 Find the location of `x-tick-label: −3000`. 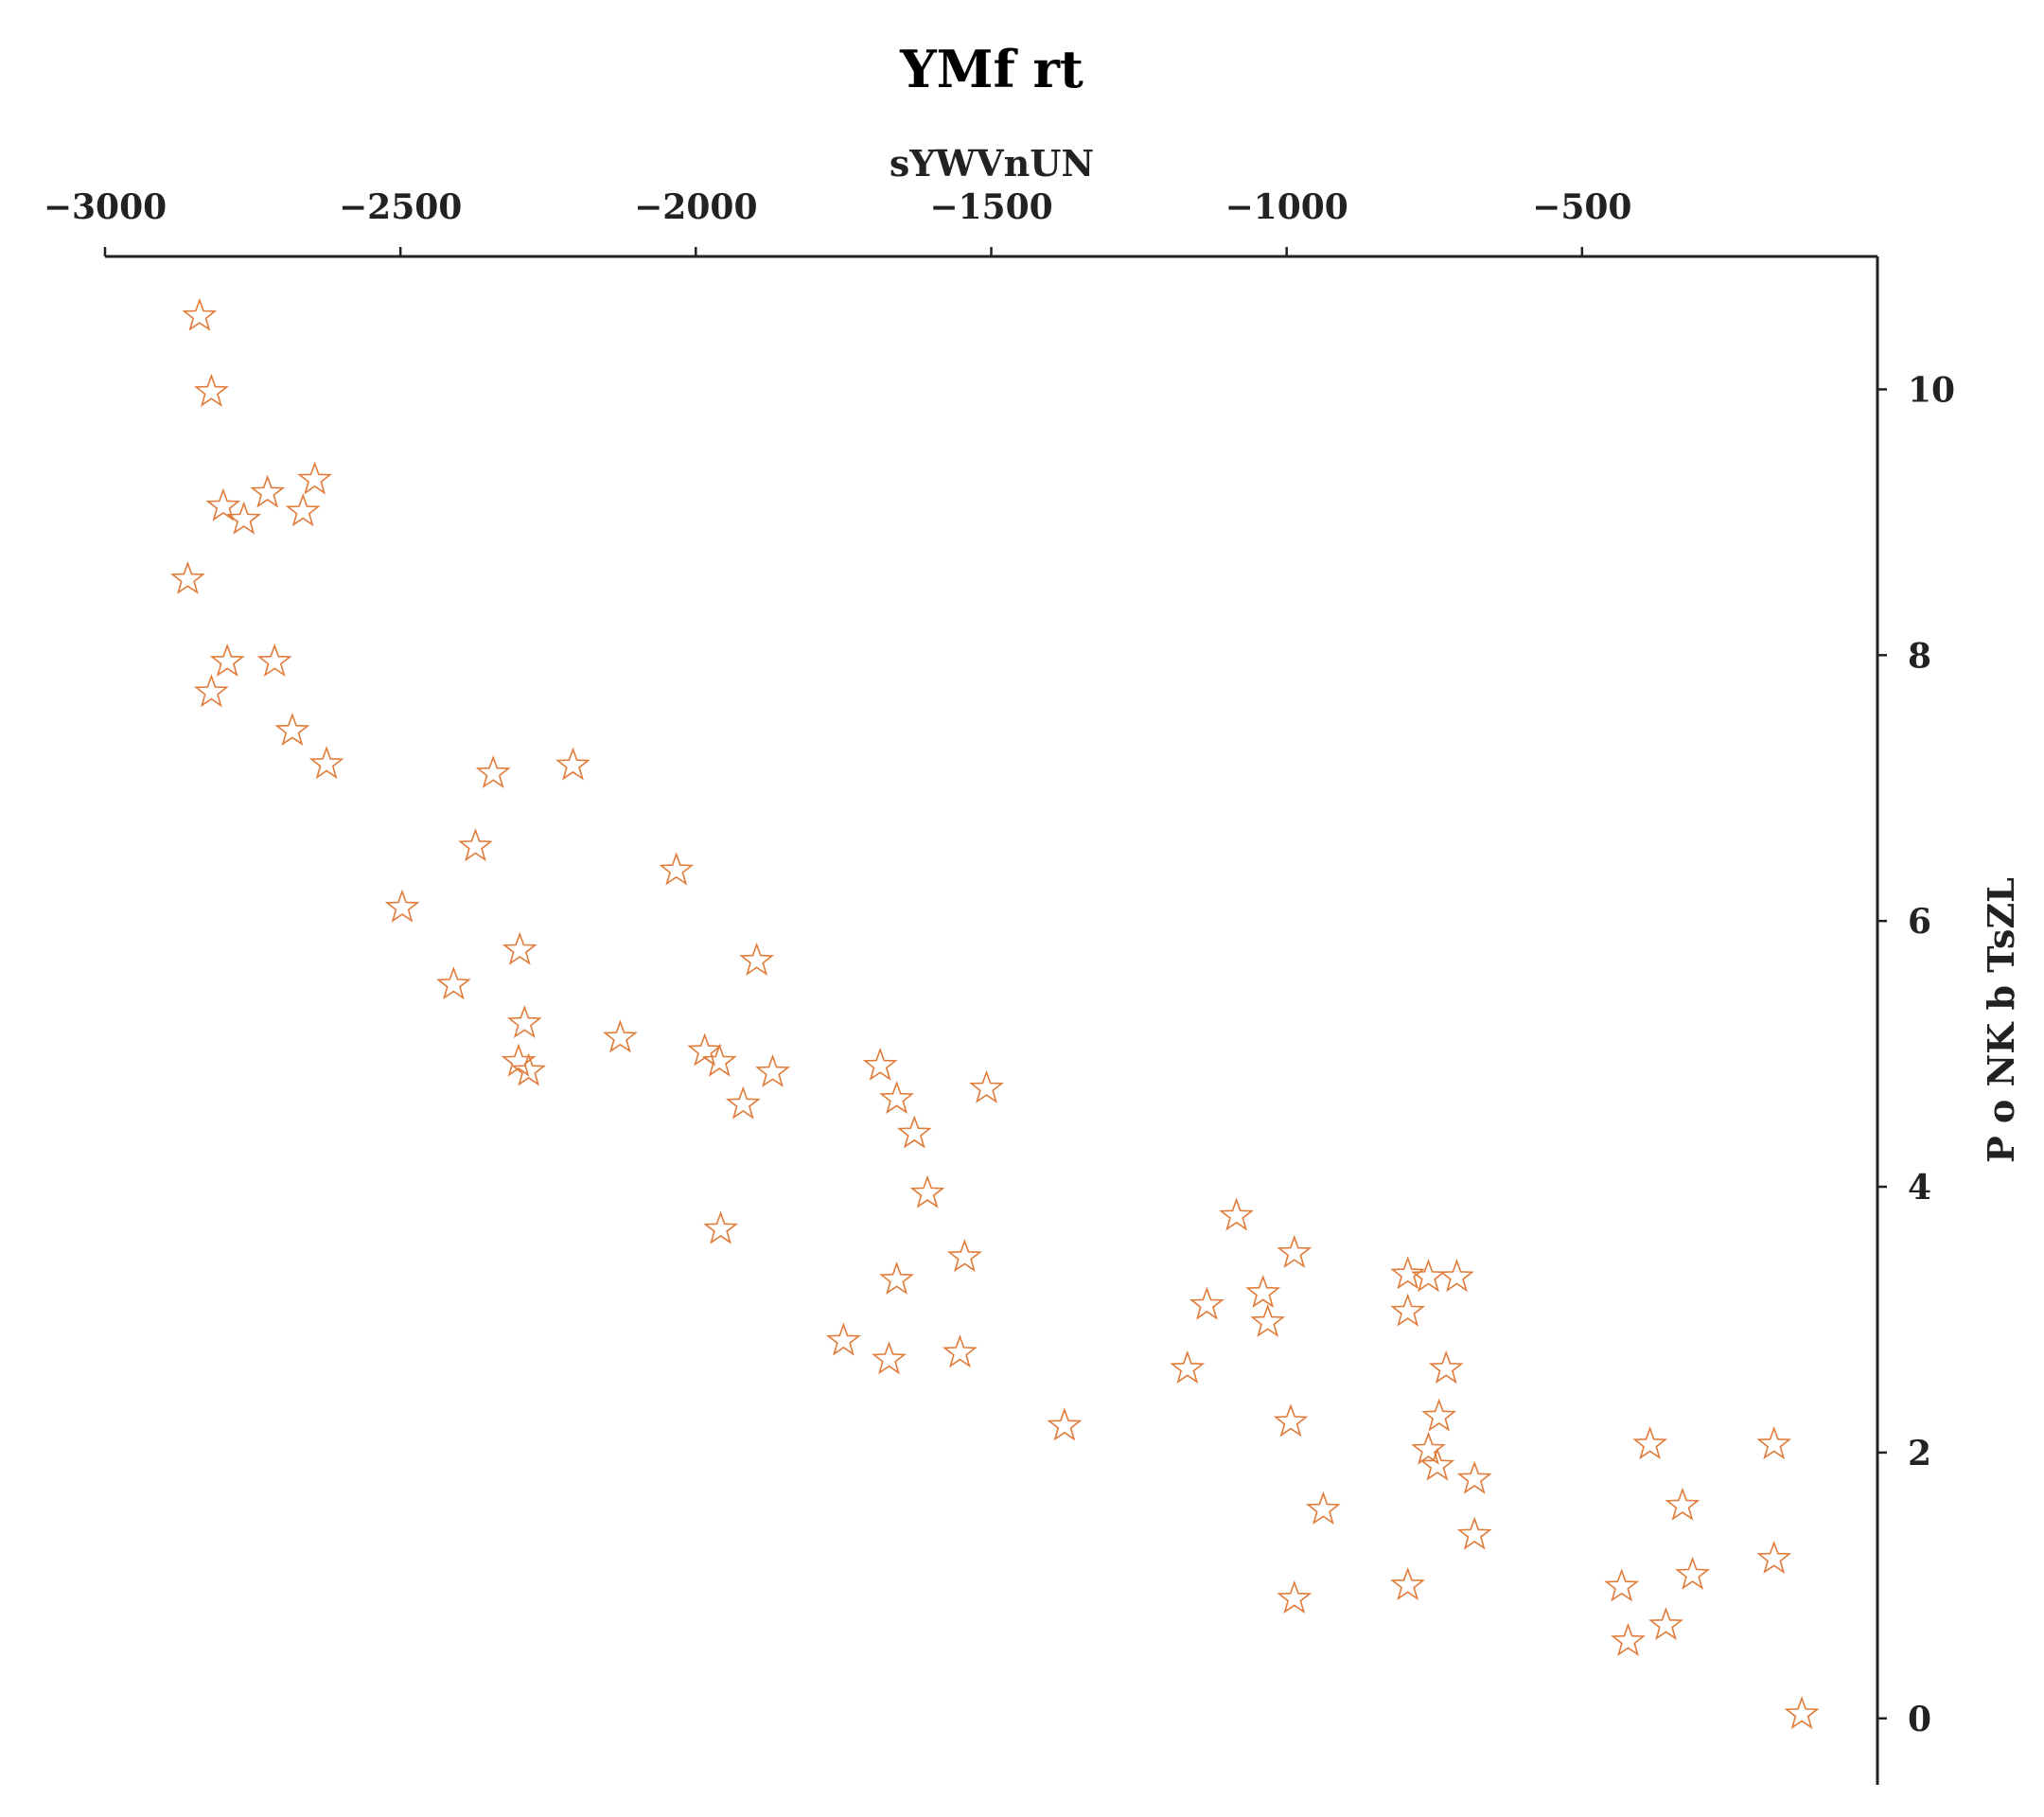

x-tick-label: −3000 is located at coordinates (105, 207).